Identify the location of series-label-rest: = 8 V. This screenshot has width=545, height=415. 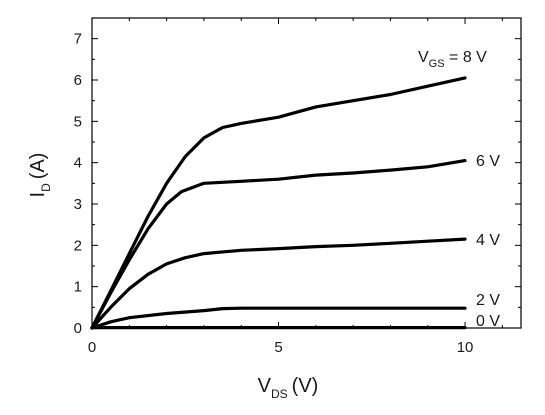
(466, 57).